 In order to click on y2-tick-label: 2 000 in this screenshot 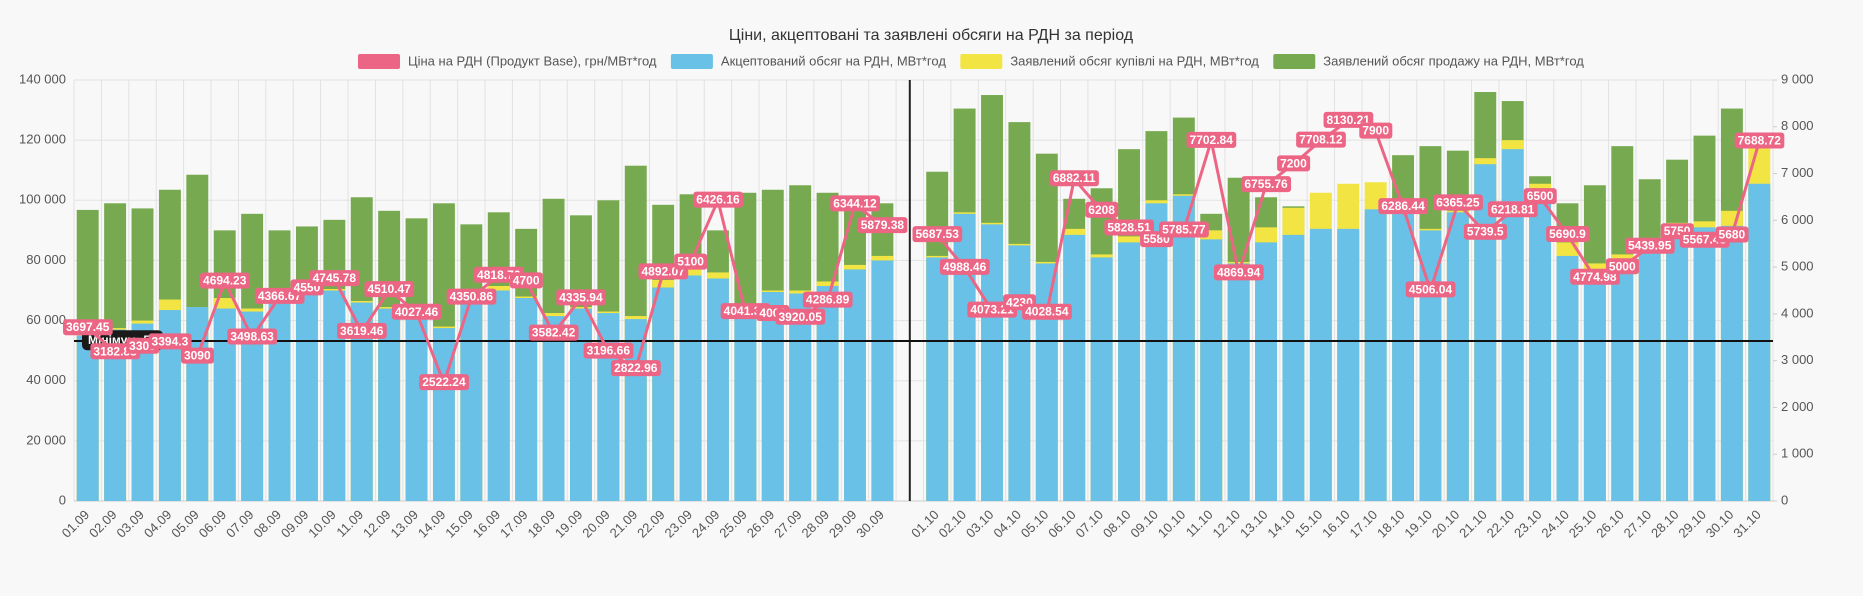, I will do `click(1797, 406)`.